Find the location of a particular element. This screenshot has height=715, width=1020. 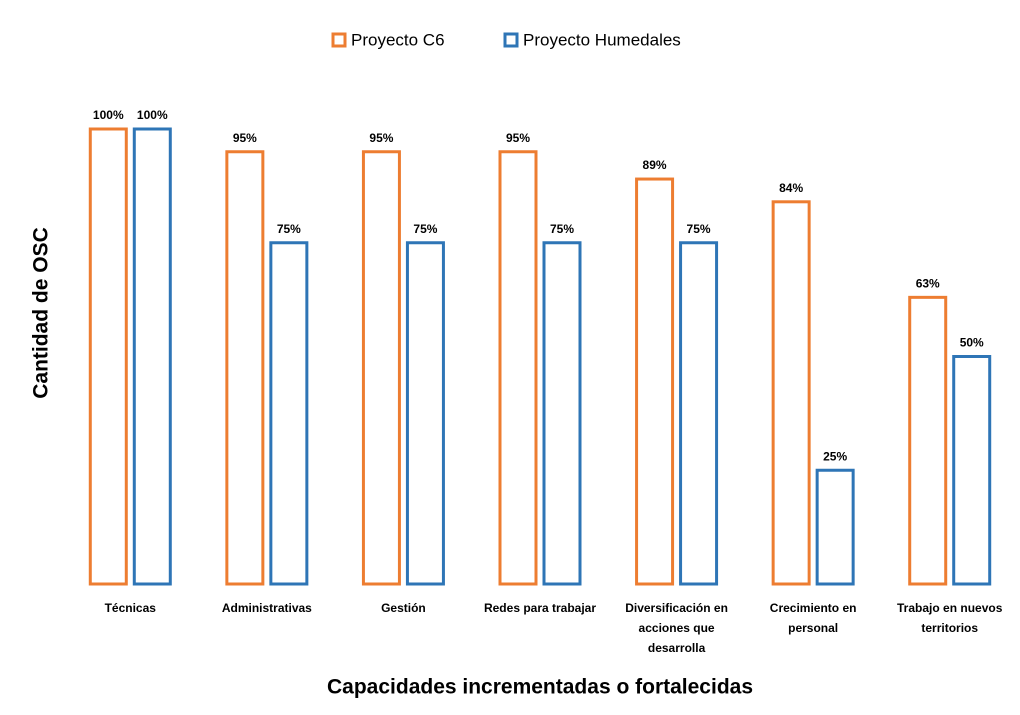

x-tick-text: Técnicas is located at coordinates (130, 608).